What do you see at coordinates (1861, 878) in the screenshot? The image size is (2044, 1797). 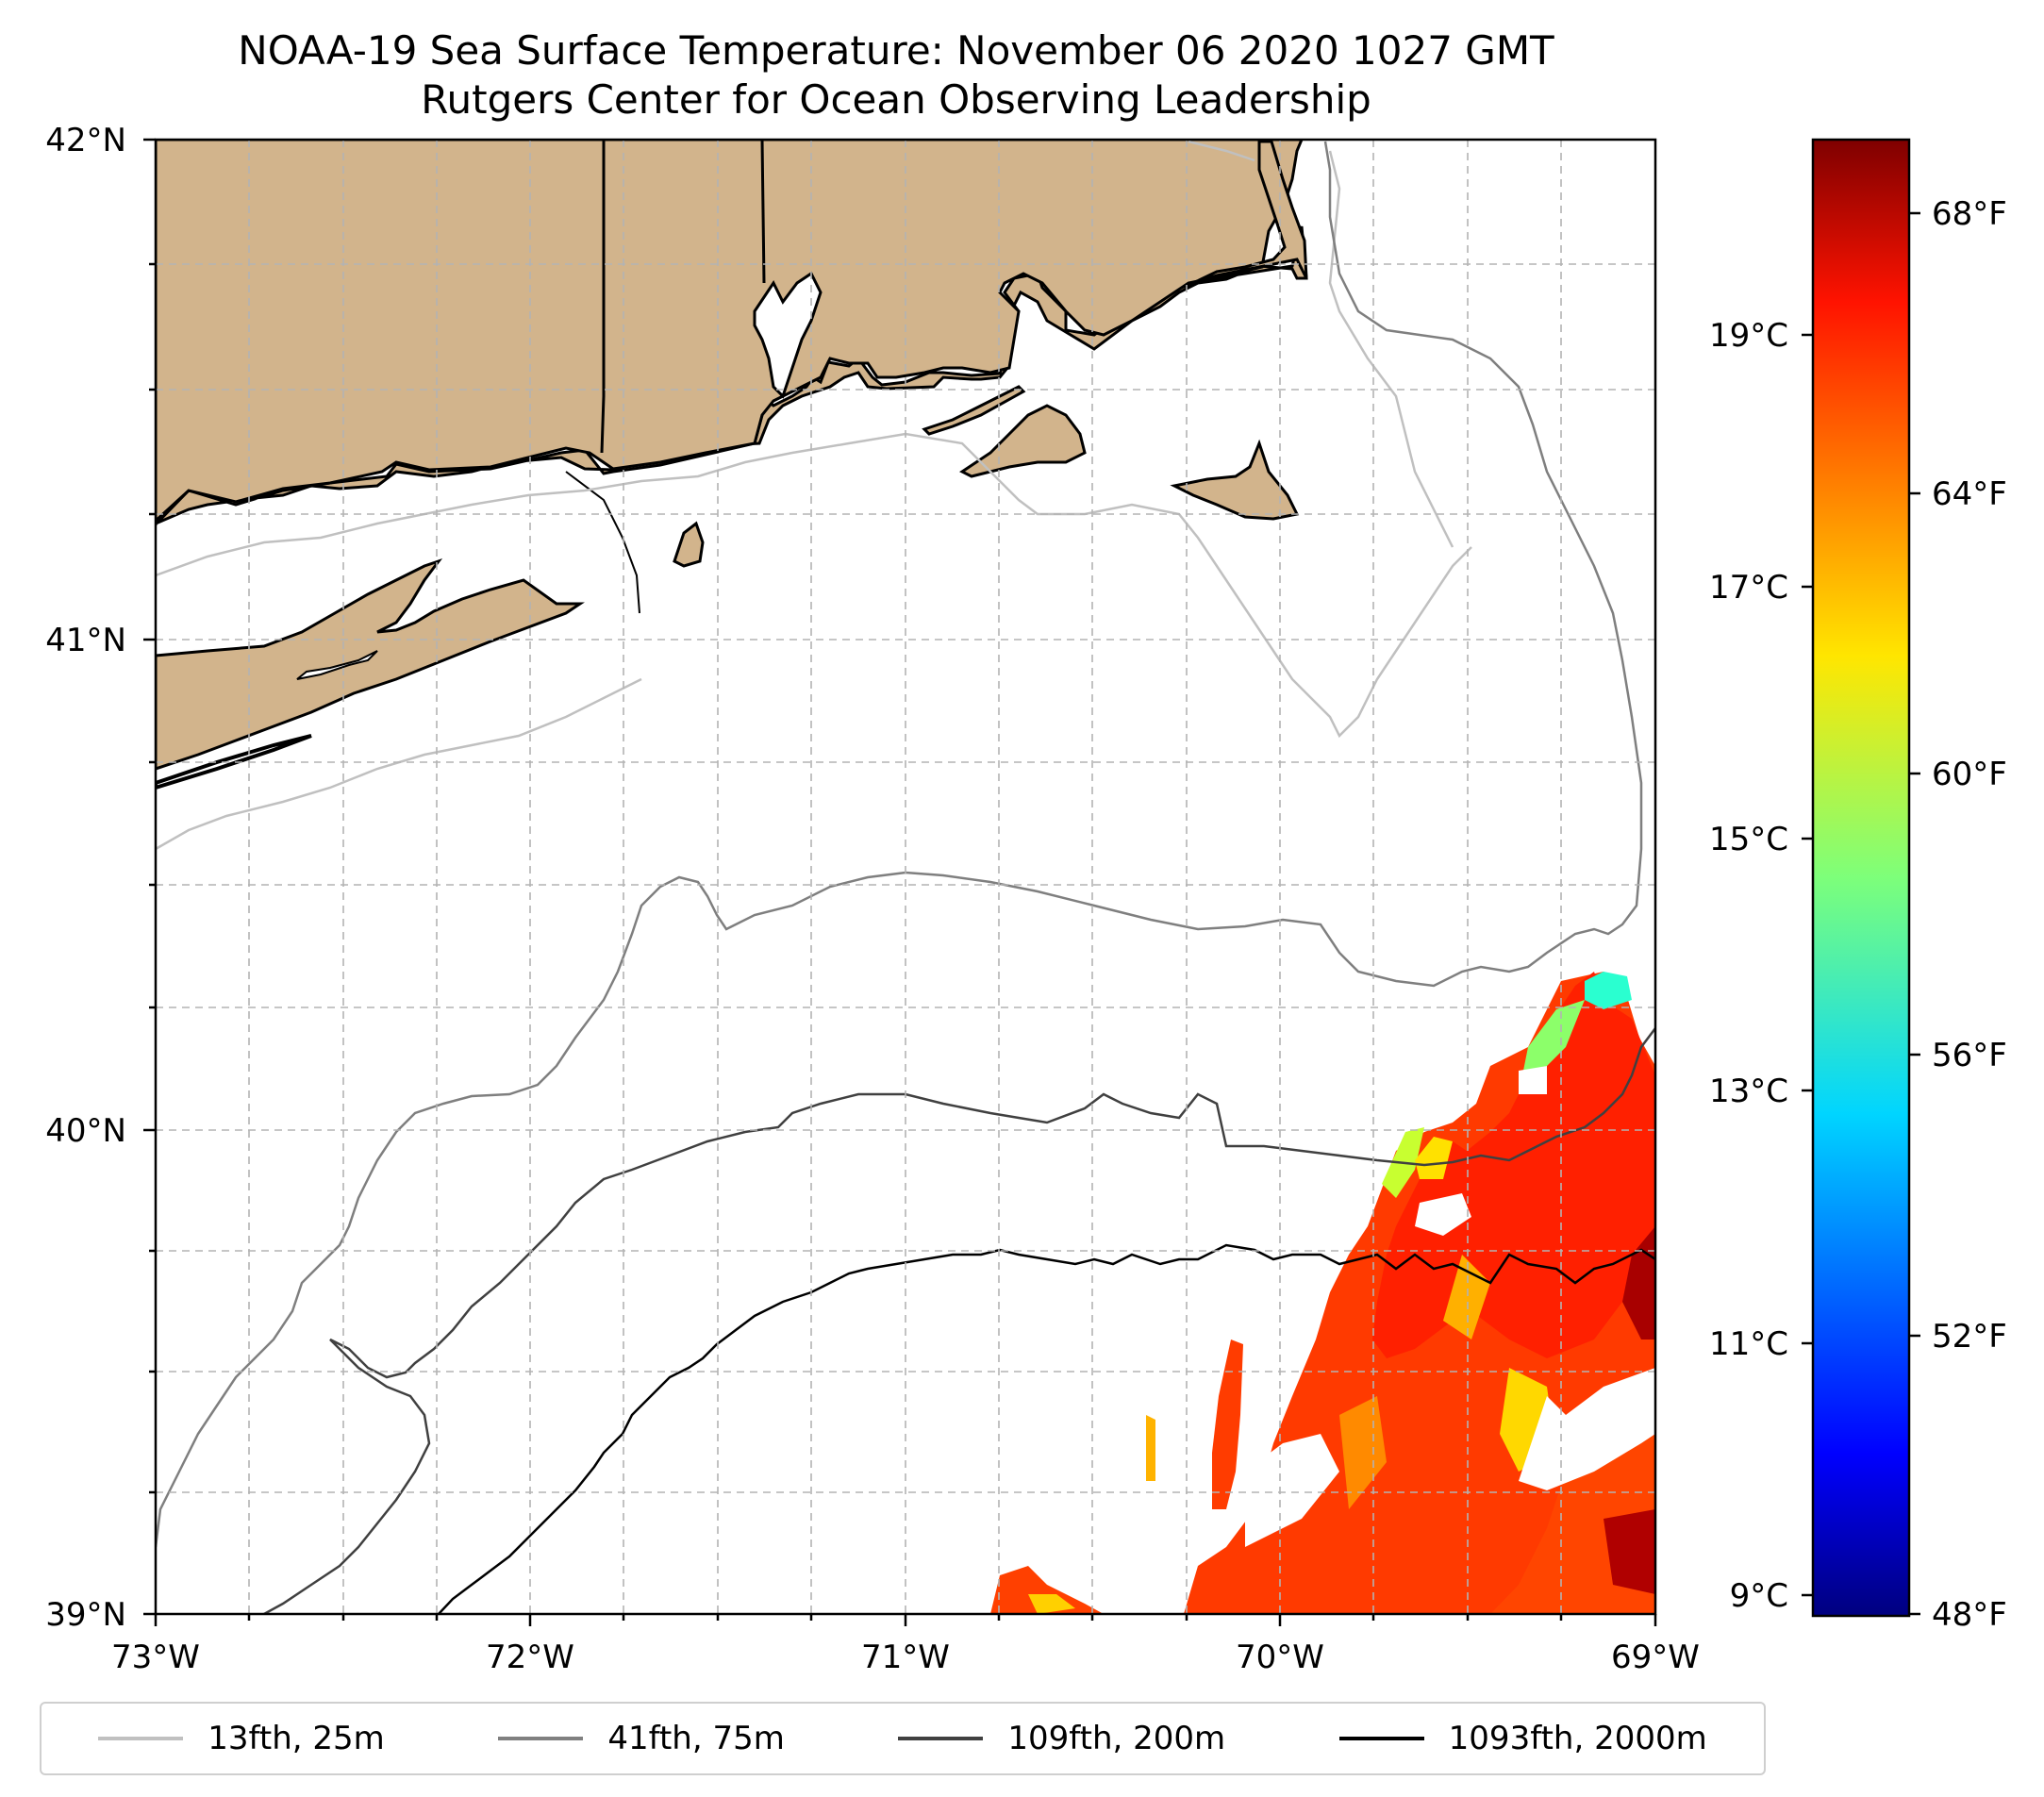 I see `colorbar-gradient` at bounding box center [1861, 878].